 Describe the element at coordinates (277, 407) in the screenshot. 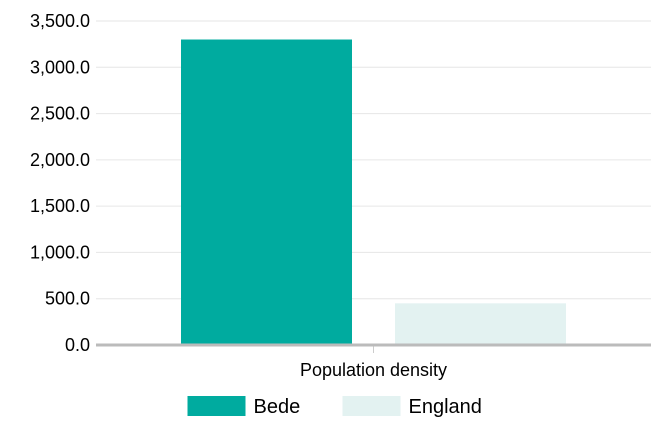

I see `legend-label: Bede` at that location.